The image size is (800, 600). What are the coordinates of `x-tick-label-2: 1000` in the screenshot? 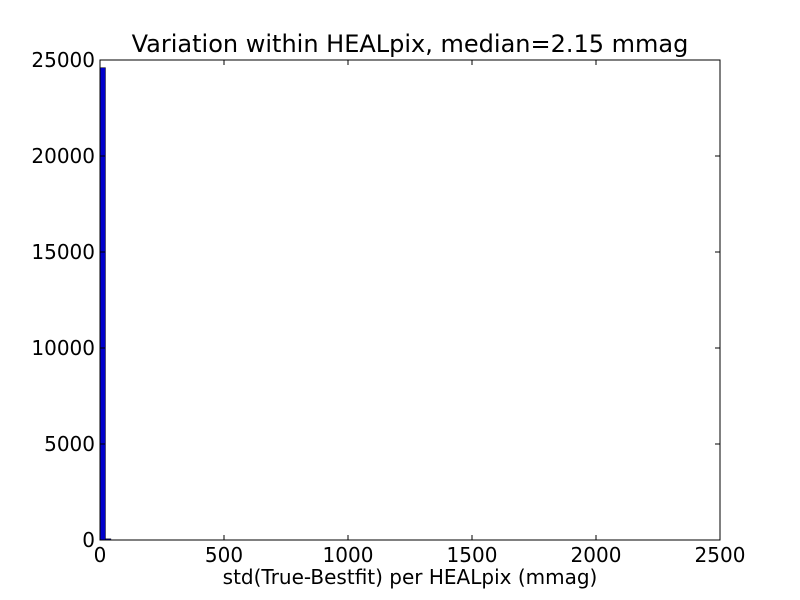 It's located at (348, 555).